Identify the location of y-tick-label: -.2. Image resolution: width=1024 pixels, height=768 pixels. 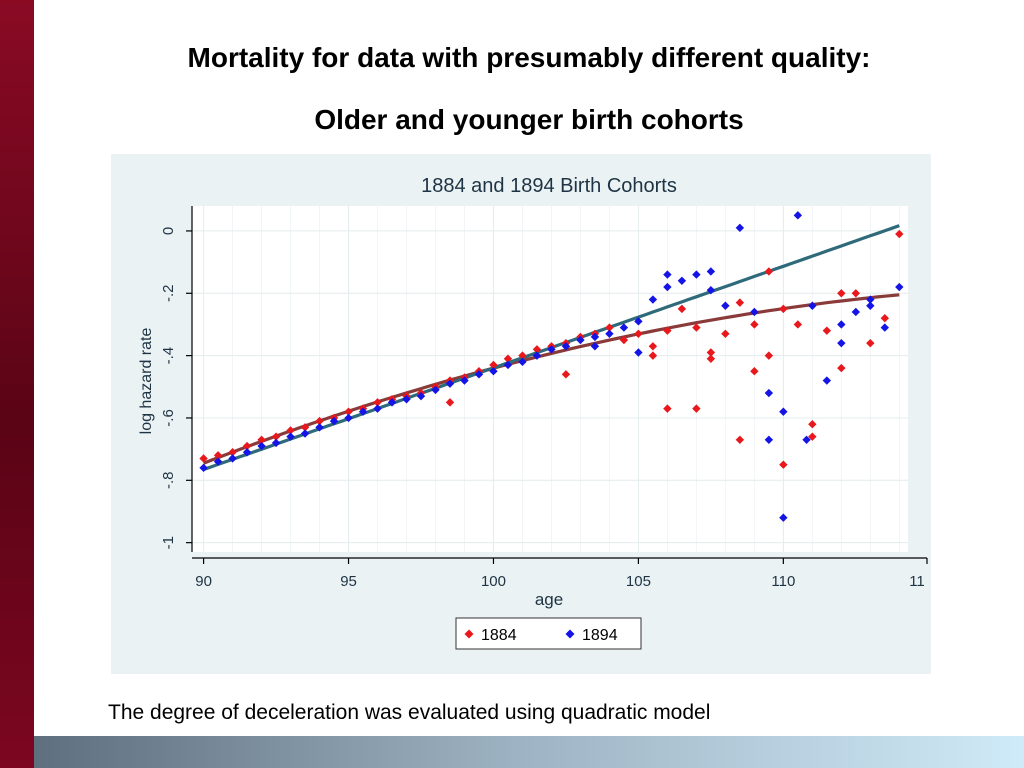
(168, 294).